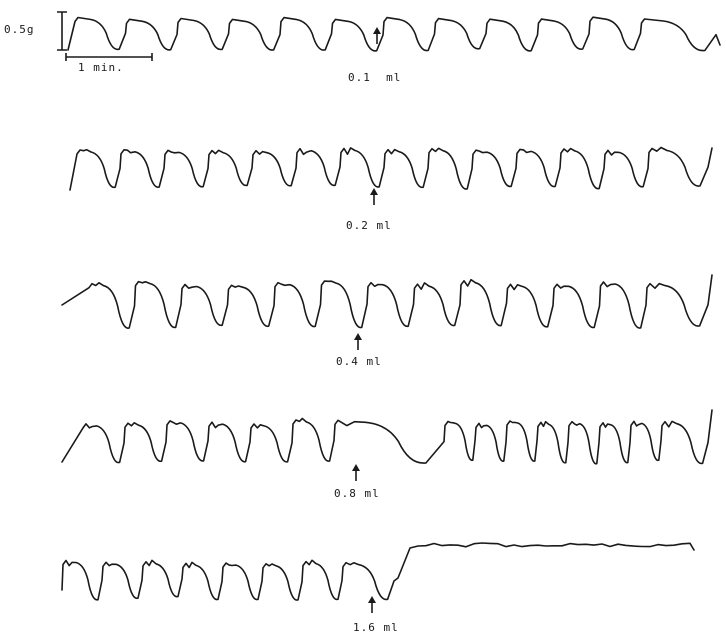 This screenshot has height=635, width=726. I want to click on trace-0.8ml, so click(387, 437).